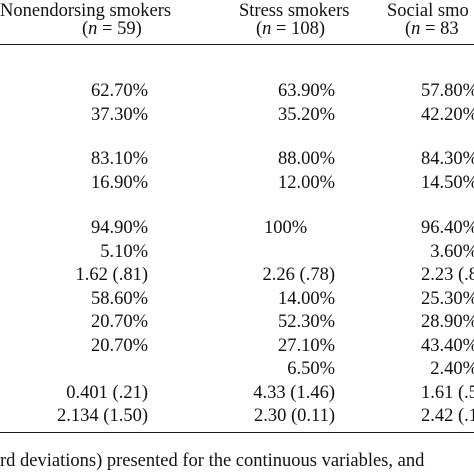  What do you see at coordinates (447, 275) in the screenshot?
I see `table-cell: 2.23 (.8` at bounding box center [447, 275].